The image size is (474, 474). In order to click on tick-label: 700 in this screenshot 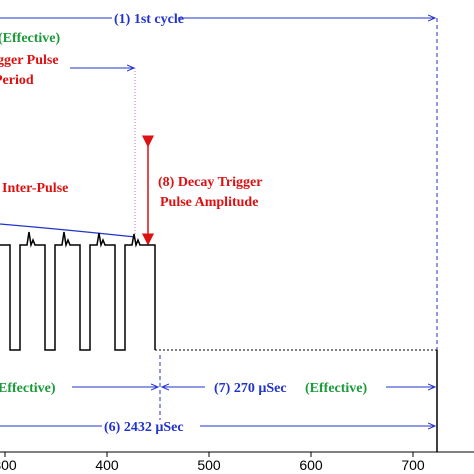, I will do `click(413, 465)`.